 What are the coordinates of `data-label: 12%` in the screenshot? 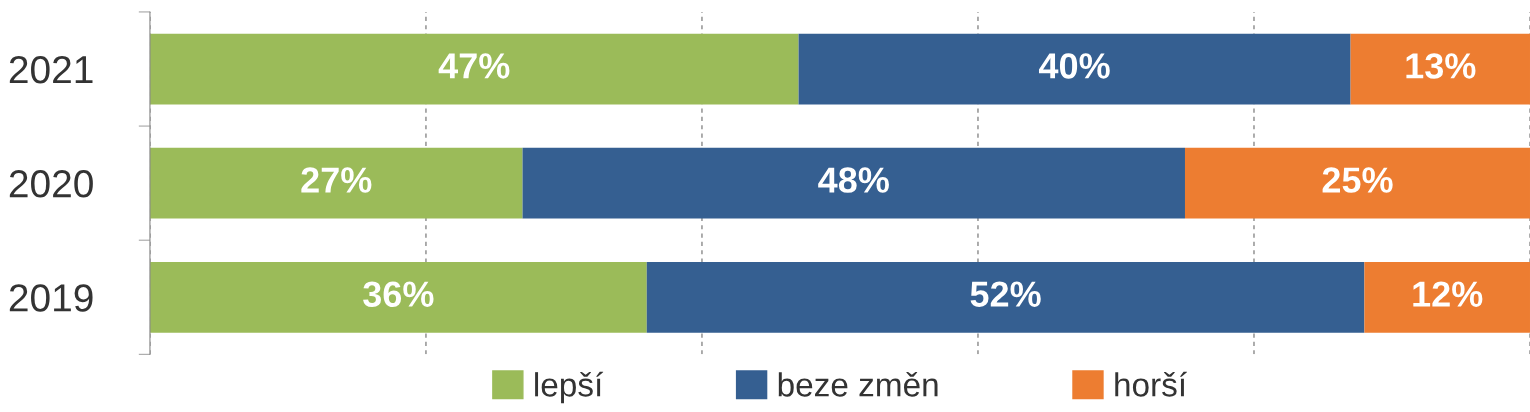 It's located at (1448, 294).